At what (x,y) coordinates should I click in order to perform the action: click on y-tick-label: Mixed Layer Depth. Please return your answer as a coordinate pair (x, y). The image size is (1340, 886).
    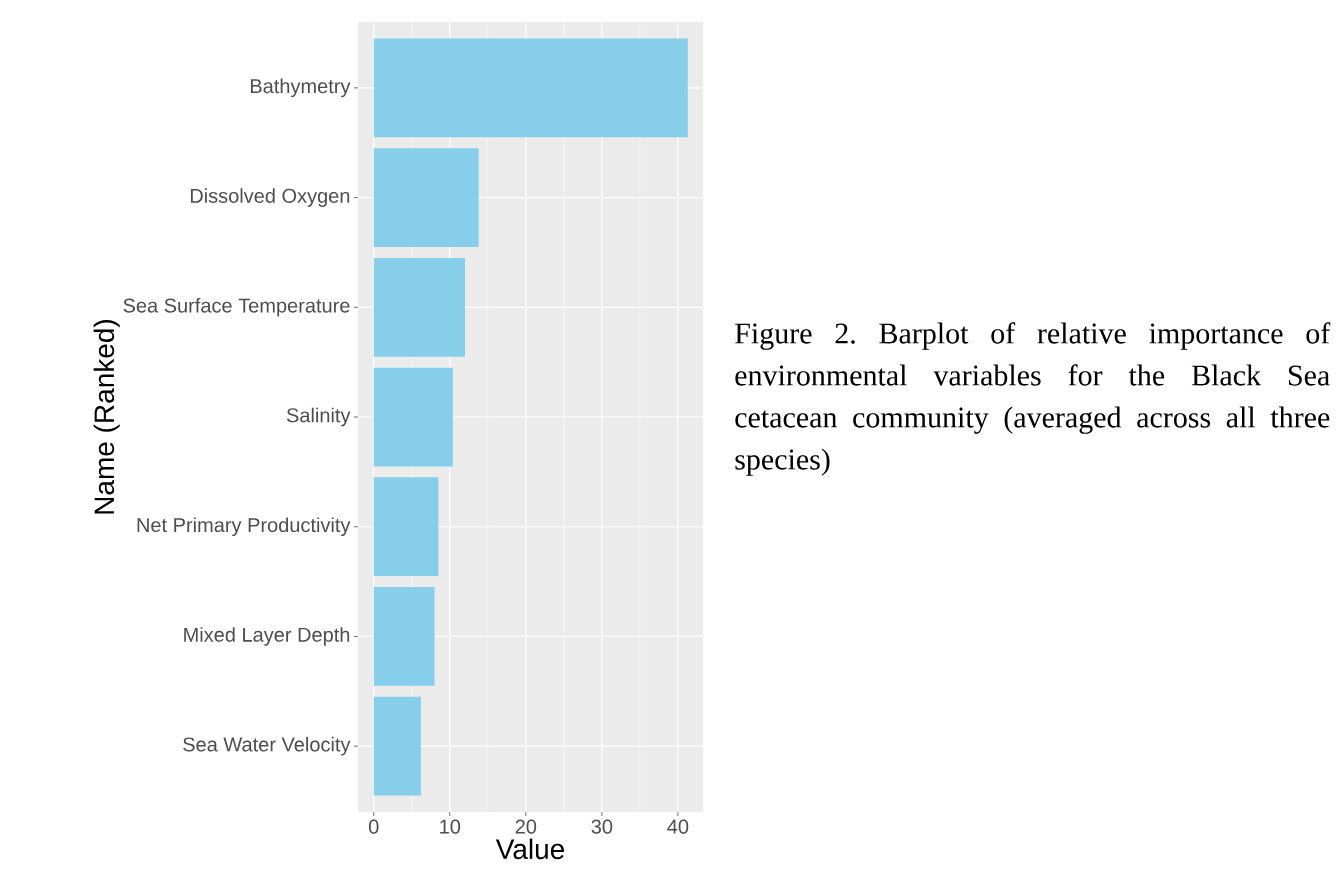
    Looking at the image, I should click on (267, 636).